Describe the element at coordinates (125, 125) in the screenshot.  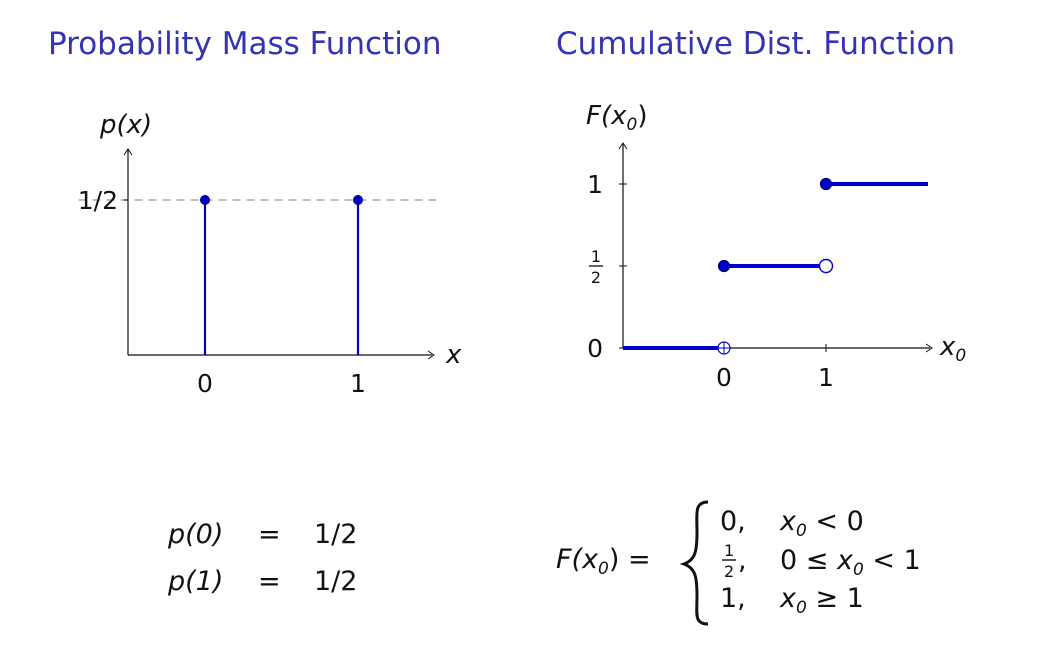
I see `pmf-y-label: p(x)` at that location.